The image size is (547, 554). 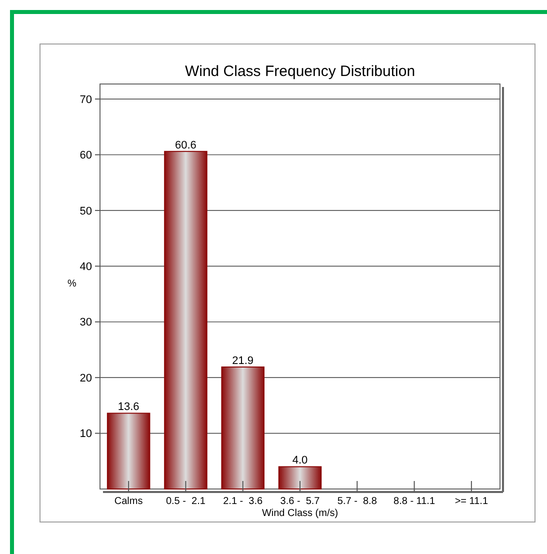 I want to click on data-label: 60.6, so click(x=185, y=145).